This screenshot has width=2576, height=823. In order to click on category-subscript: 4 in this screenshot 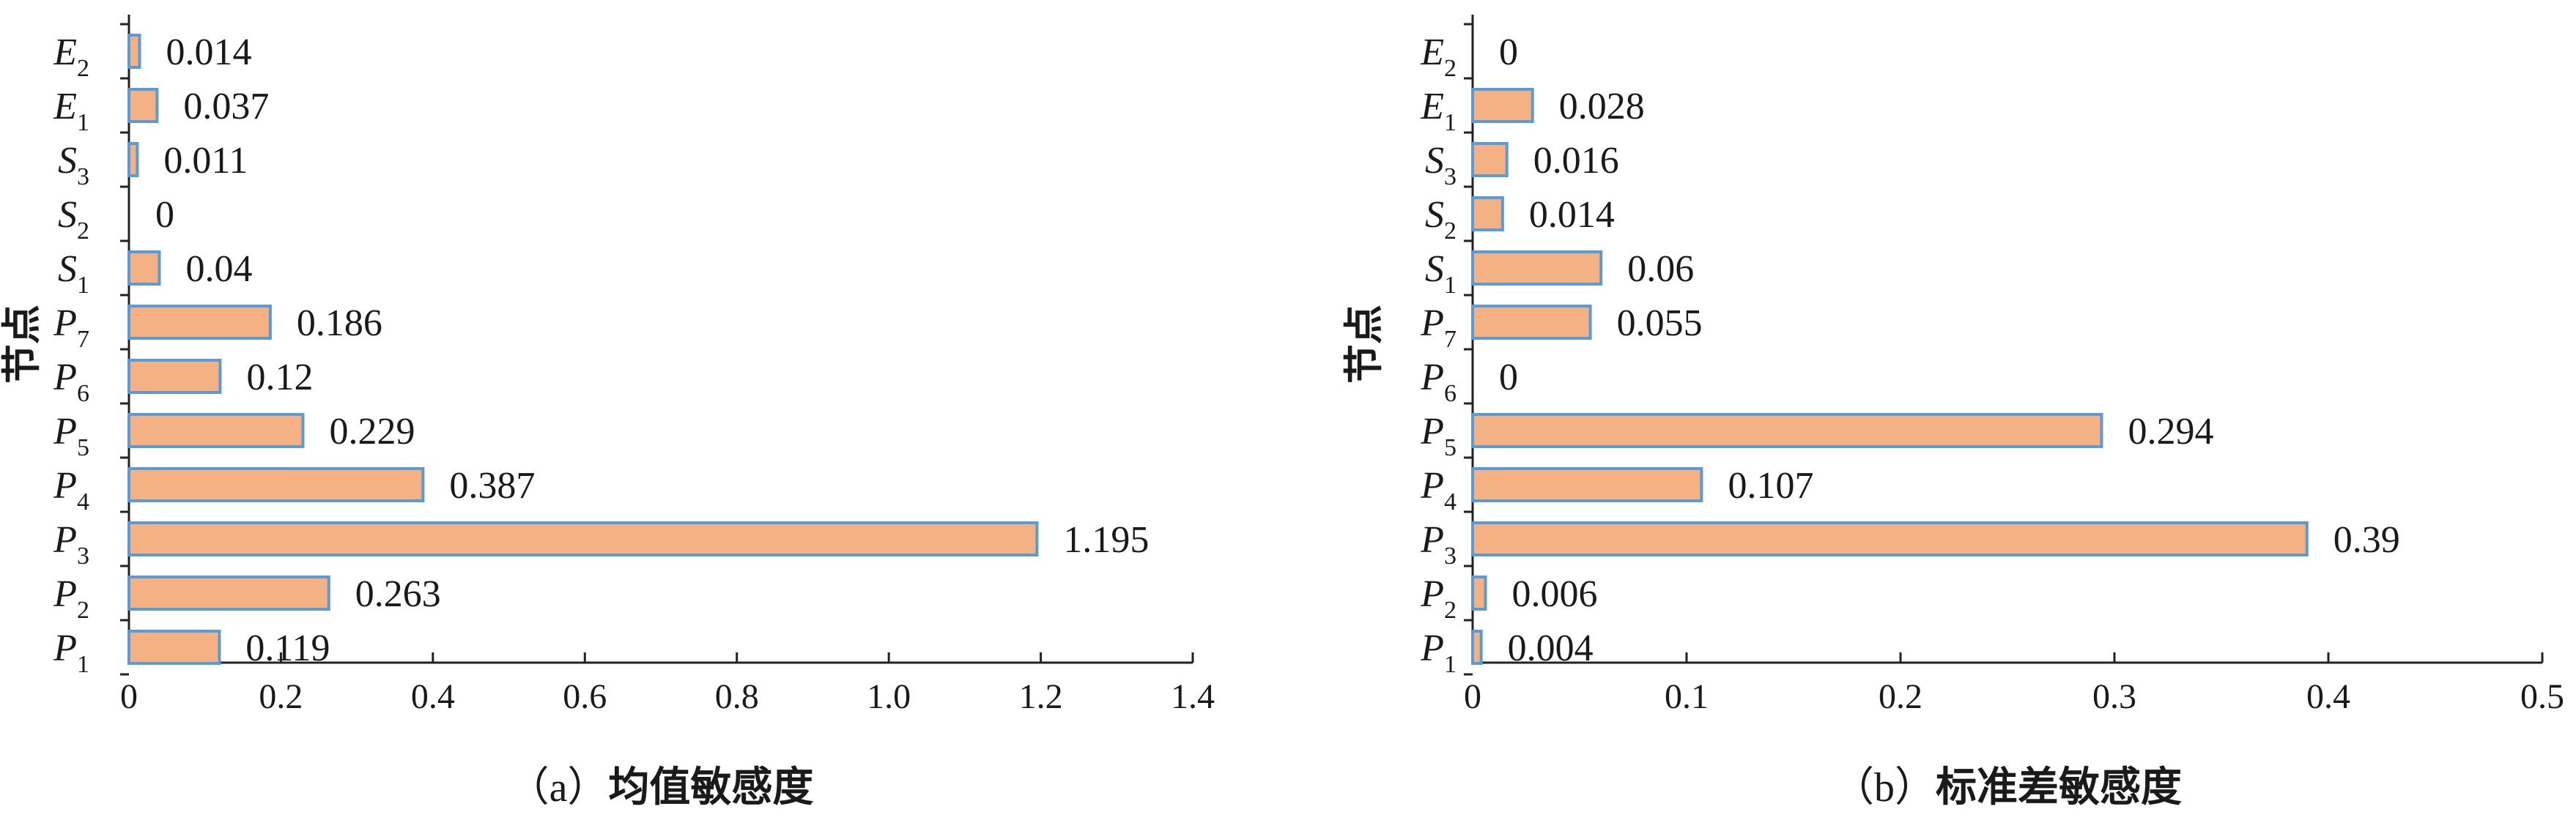, I will do `click(83, 501)`.